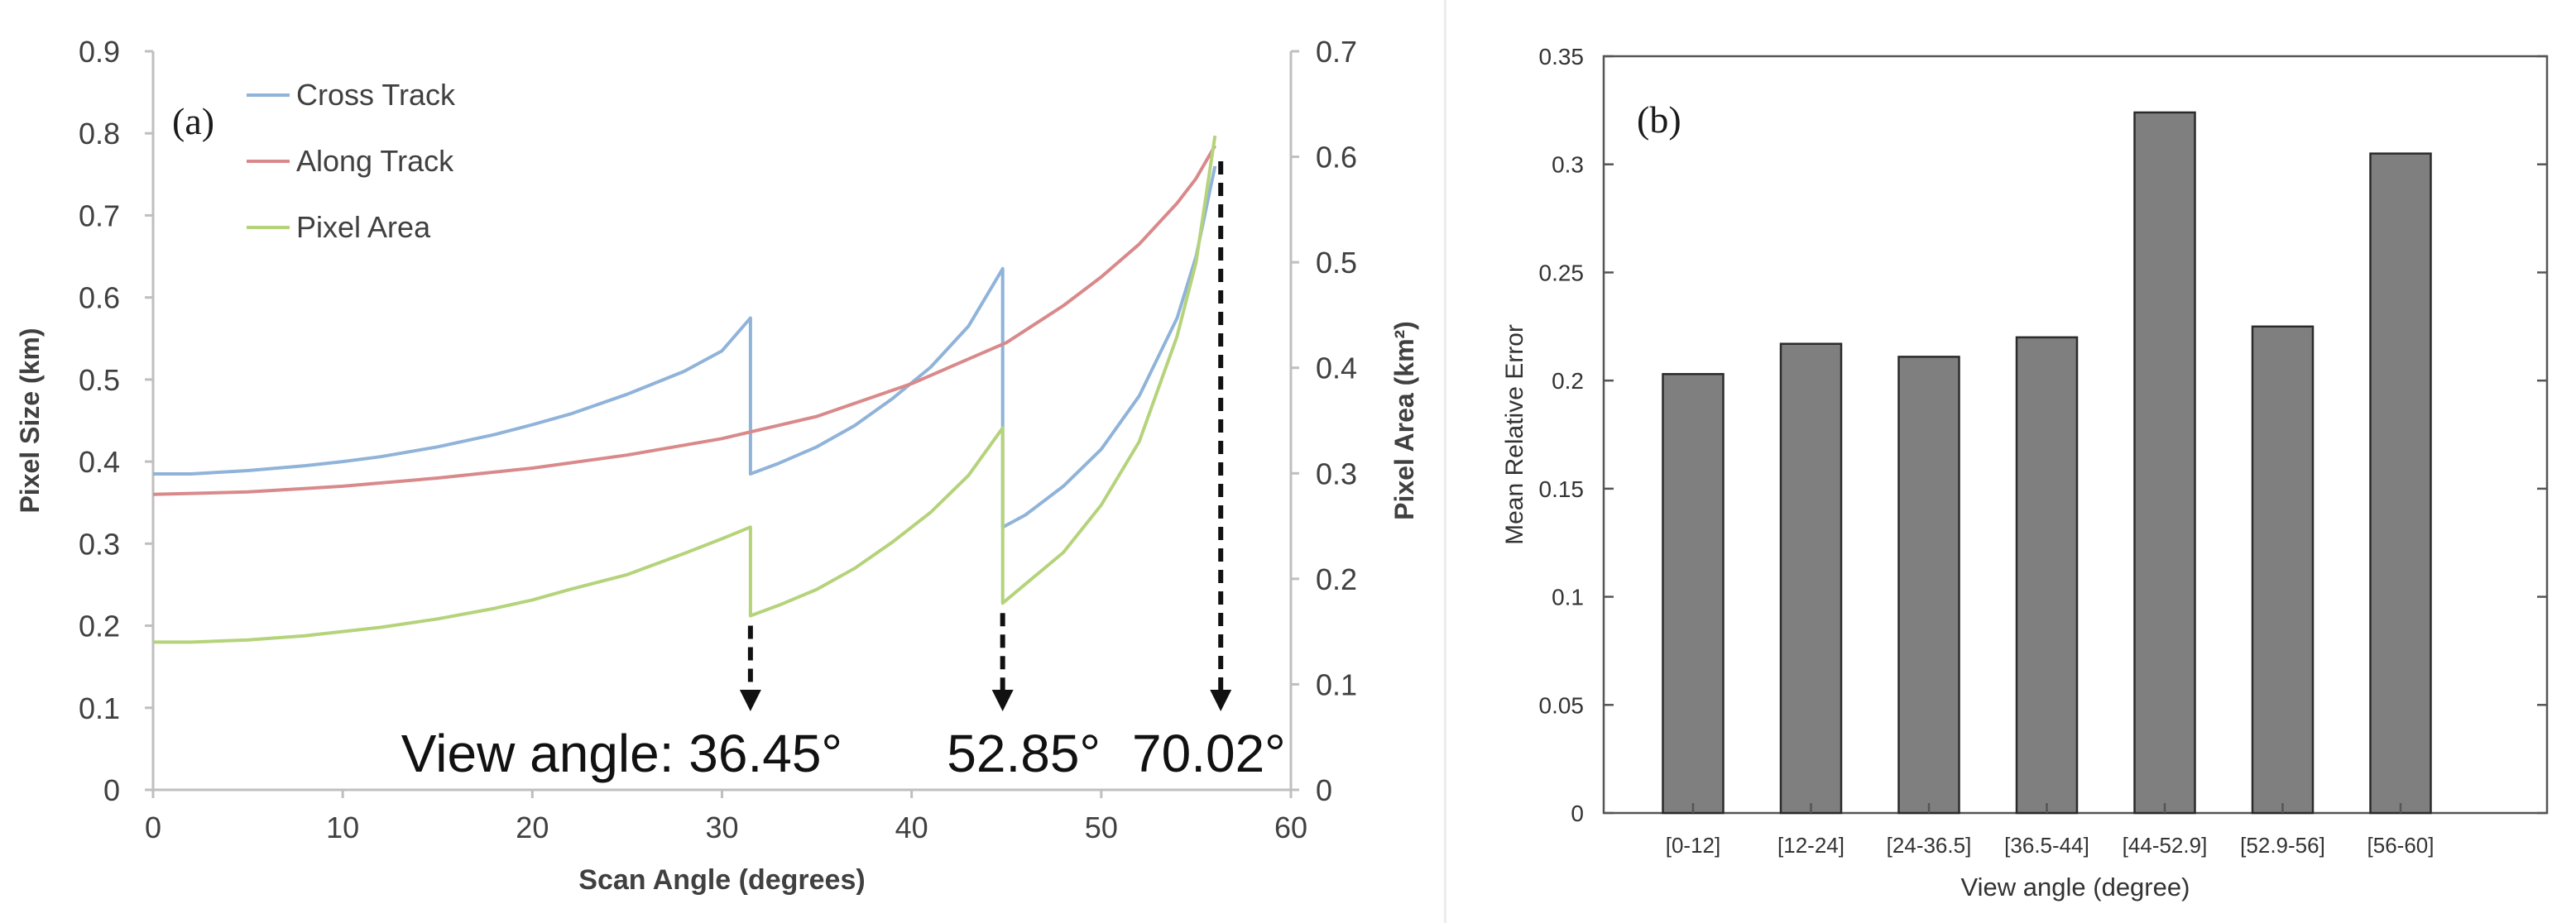  What do you see at coordinates (622, 753) in the screenshot?
I see `chart-a-annotation: View angle: 36.45°` at bounding box center [622, 753].